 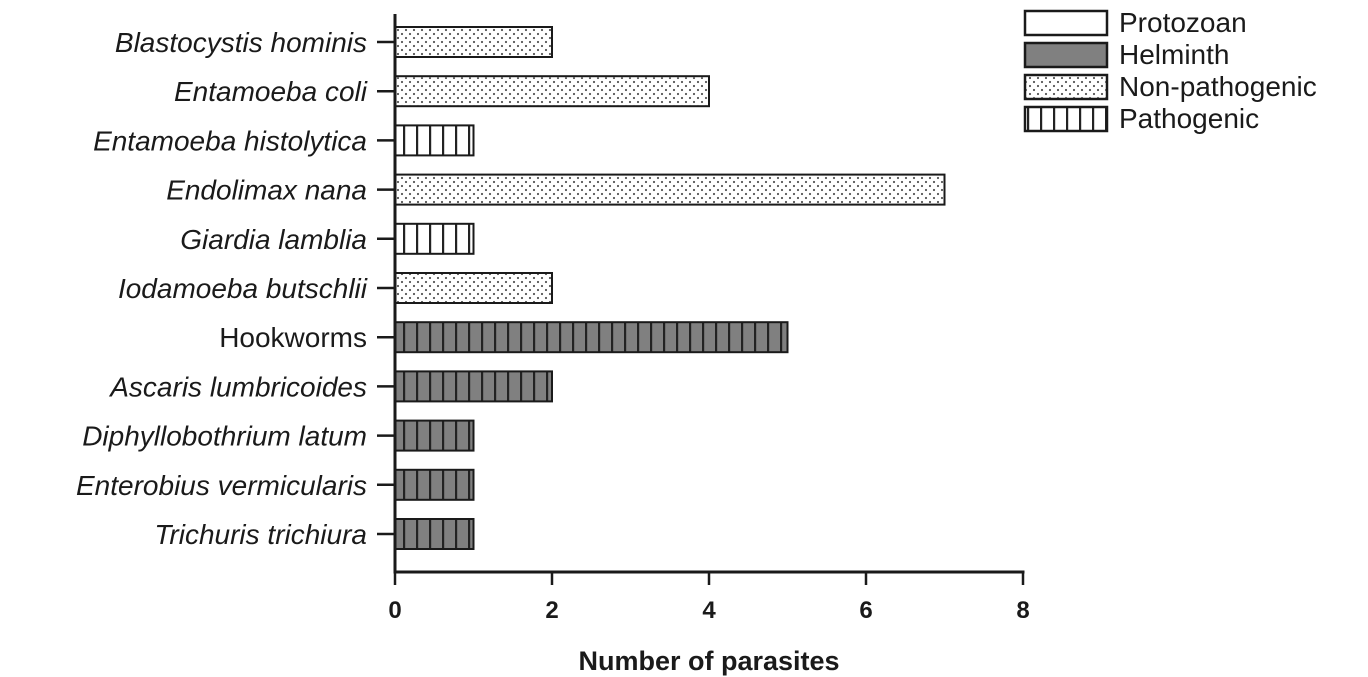 I want to click on x-tick-label: 0, so click(x=394, y=610).